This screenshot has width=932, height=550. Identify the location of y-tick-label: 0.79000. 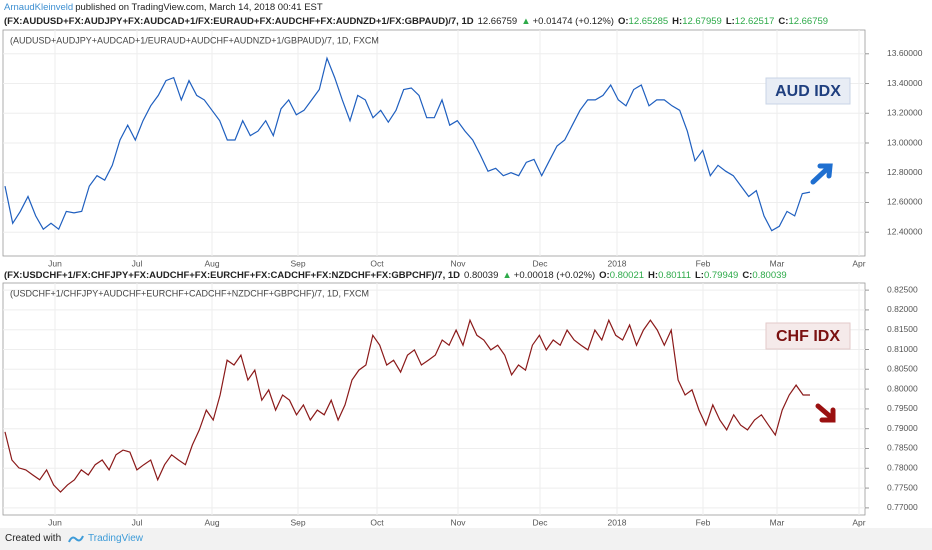
(902, 428).